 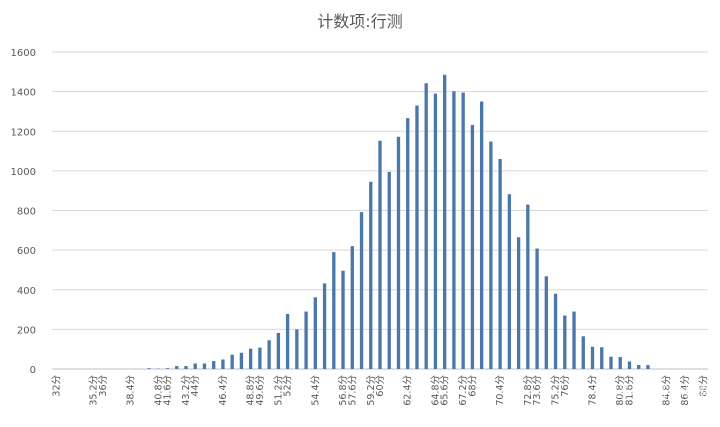 What do you see at coordinates (23, 93) in the screenshot?
I see `y-tick-label: 1400` at bounding box center [23, 93].